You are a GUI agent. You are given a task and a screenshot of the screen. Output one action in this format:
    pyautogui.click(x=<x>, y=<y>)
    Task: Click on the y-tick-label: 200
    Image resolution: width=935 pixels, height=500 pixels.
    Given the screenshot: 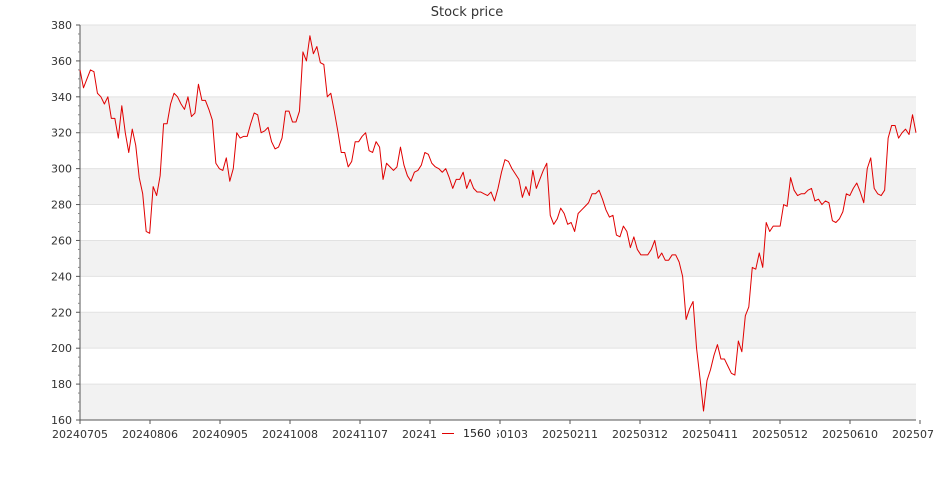 What is the action you would take?
    pyautogui.click(x=61, y=348)
    